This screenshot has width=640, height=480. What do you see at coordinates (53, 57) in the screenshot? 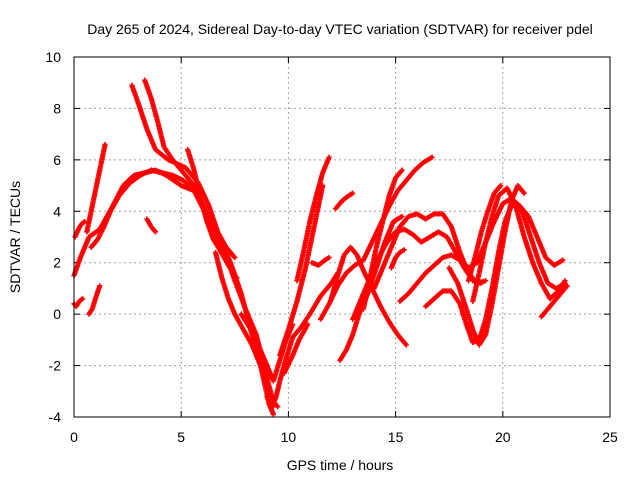
I see `y-tick-label: 10` at bounding box center [53, 57].